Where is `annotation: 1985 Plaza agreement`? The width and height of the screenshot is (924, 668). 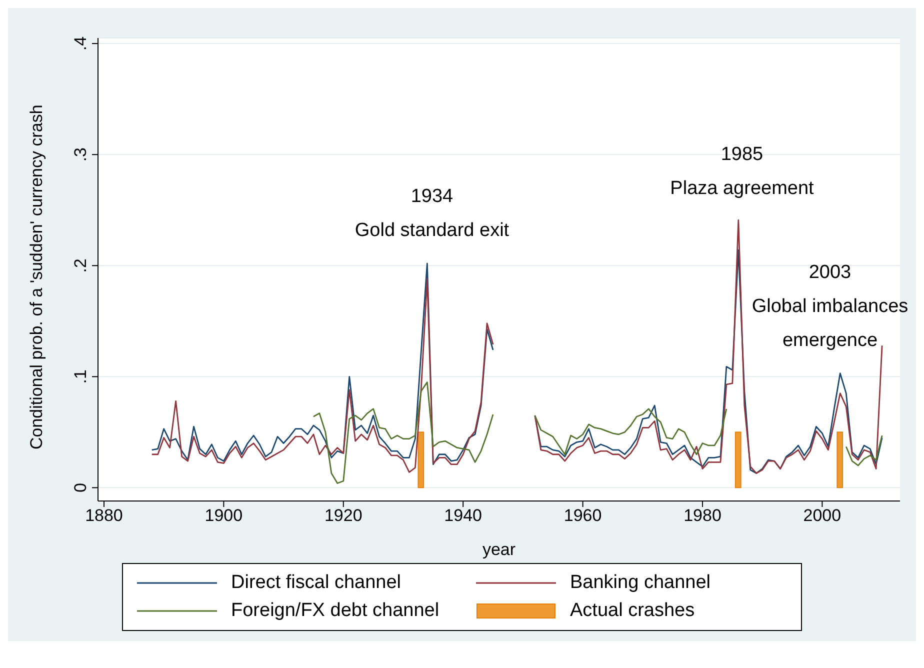
annotation: 1985 Plaza agreement is located at coordinates (742, 172).